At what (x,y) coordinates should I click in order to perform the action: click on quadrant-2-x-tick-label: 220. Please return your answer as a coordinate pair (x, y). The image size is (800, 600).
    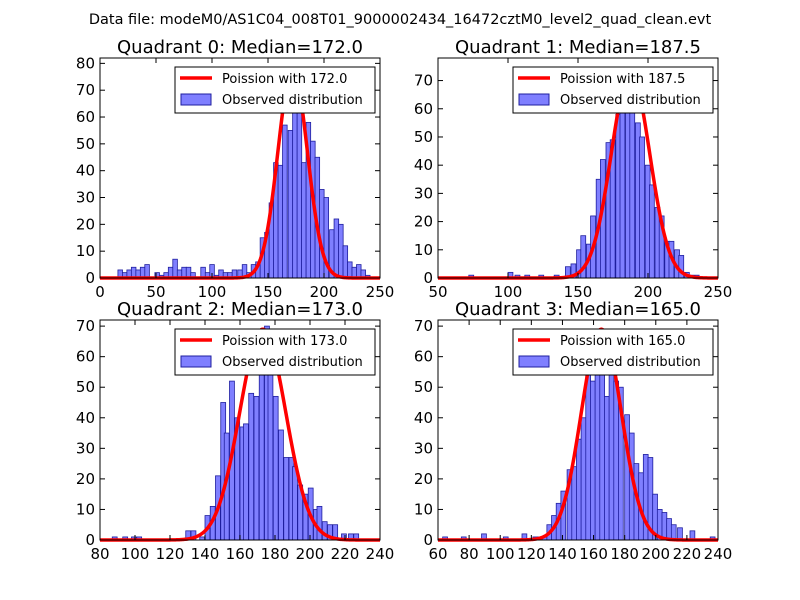
    Looking at the image, I should click on (345, 554).